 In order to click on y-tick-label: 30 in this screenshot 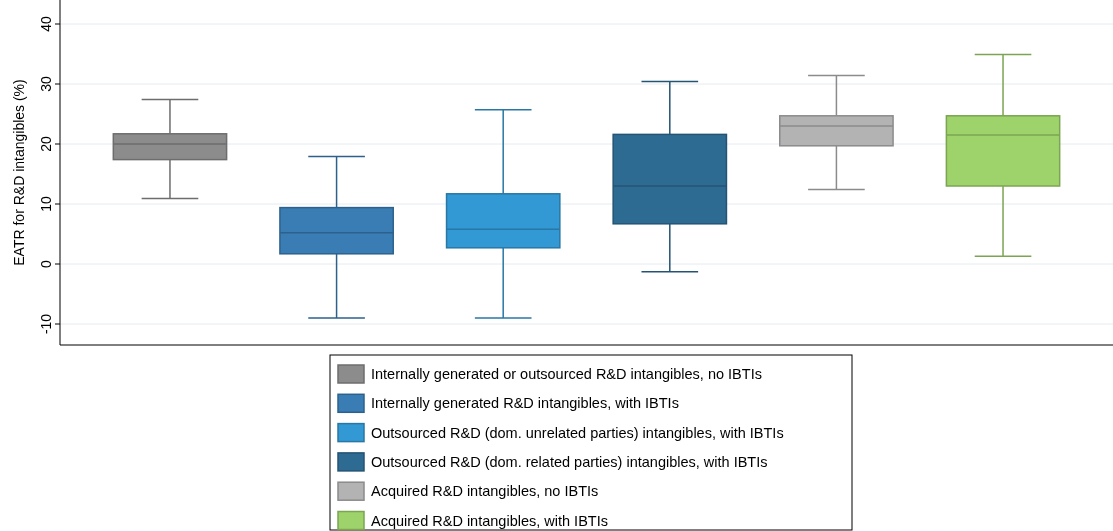, I will do `click(46, 84)`.